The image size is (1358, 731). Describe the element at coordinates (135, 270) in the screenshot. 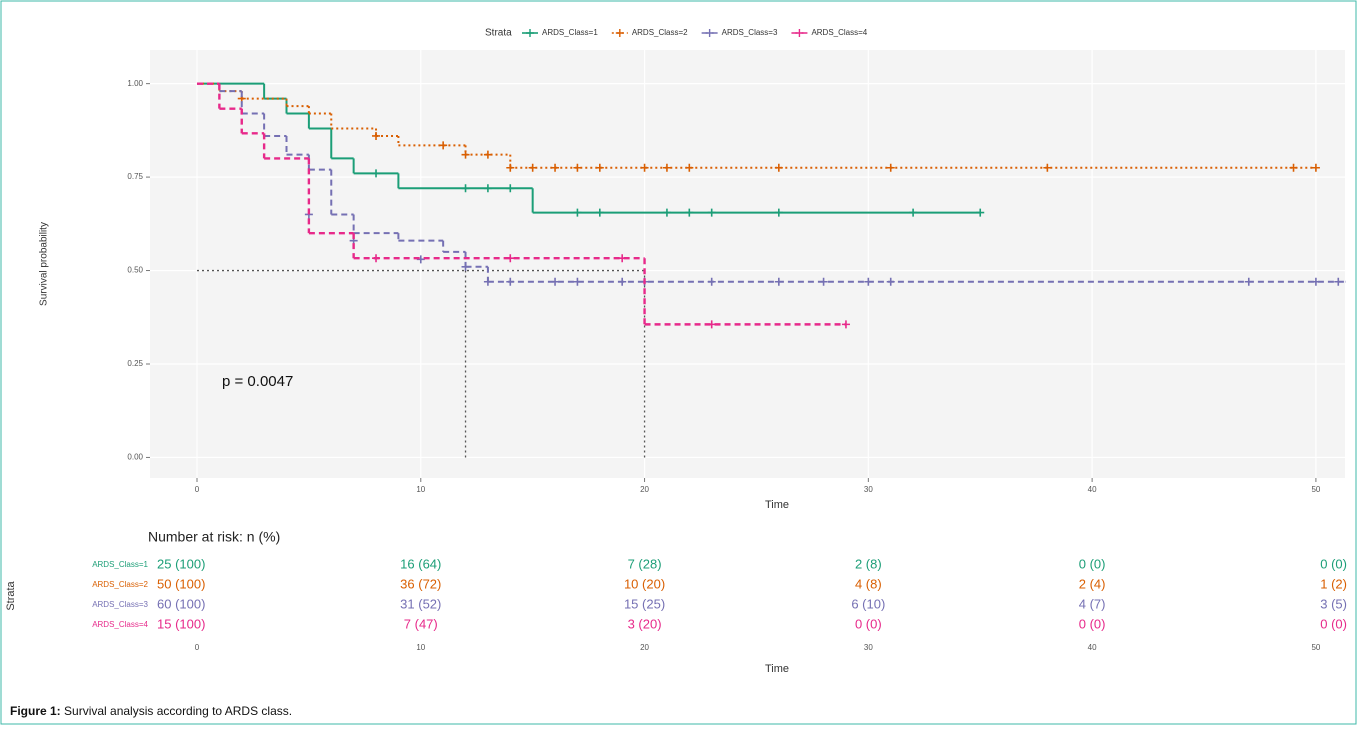

I see `y-tick-label: 0.50` at that location.